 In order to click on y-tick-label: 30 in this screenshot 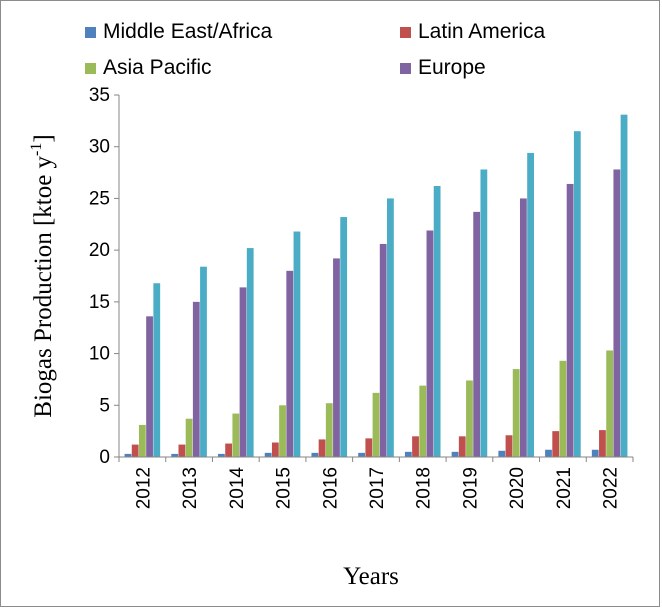, I will do `click(99, 147)`.